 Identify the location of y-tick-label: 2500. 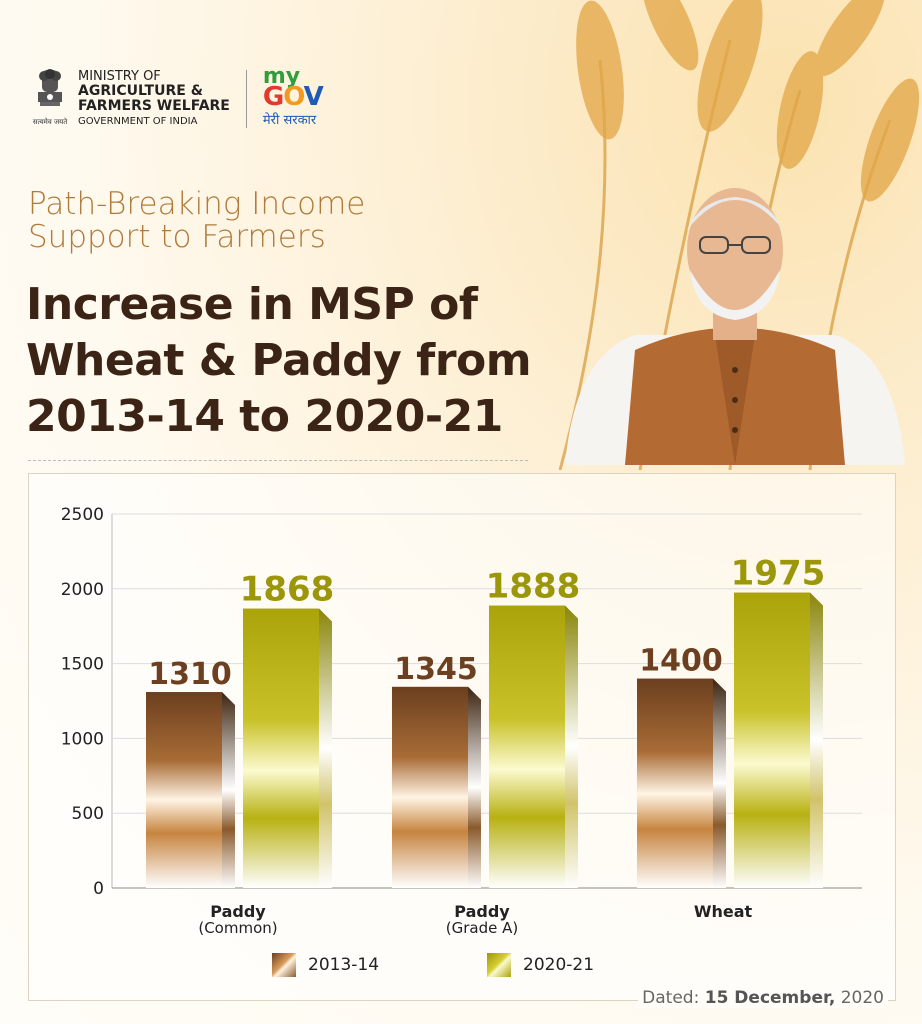
(82, 515).